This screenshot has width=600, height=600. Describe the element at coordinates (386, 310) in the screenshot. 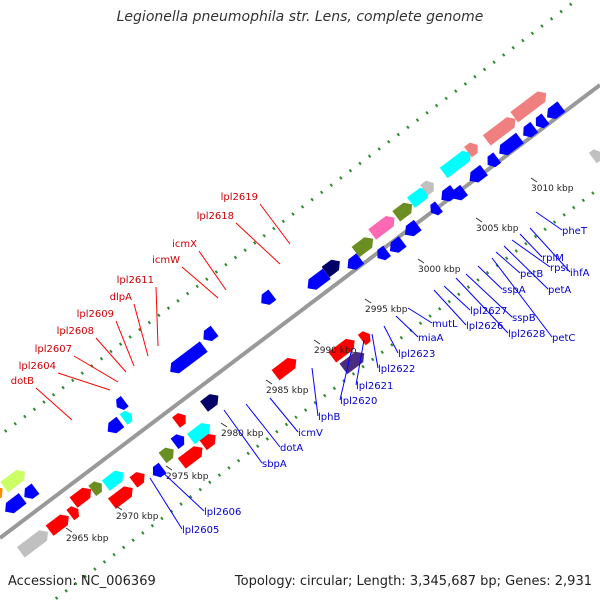

I see `tick-label-6: 2995 kbp` at that location.